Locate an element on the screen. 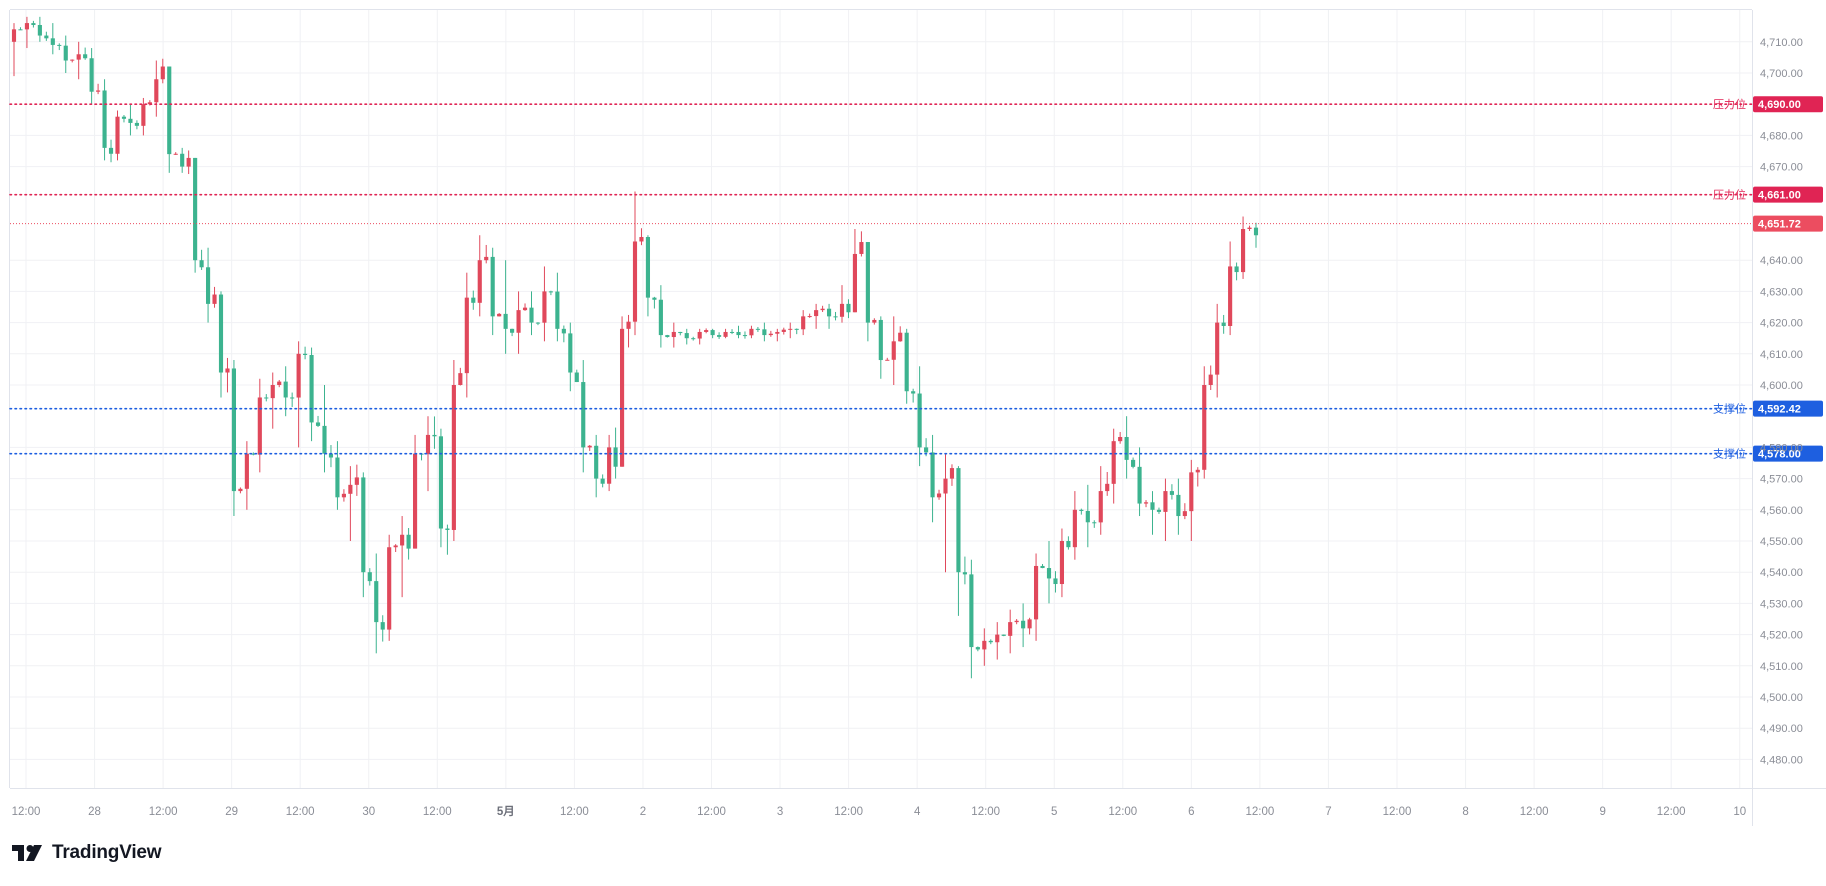 Image resolution: width=1826 pixels, height=886 pixels. time-tick-label: 3 is located at coordinates (780, 812).